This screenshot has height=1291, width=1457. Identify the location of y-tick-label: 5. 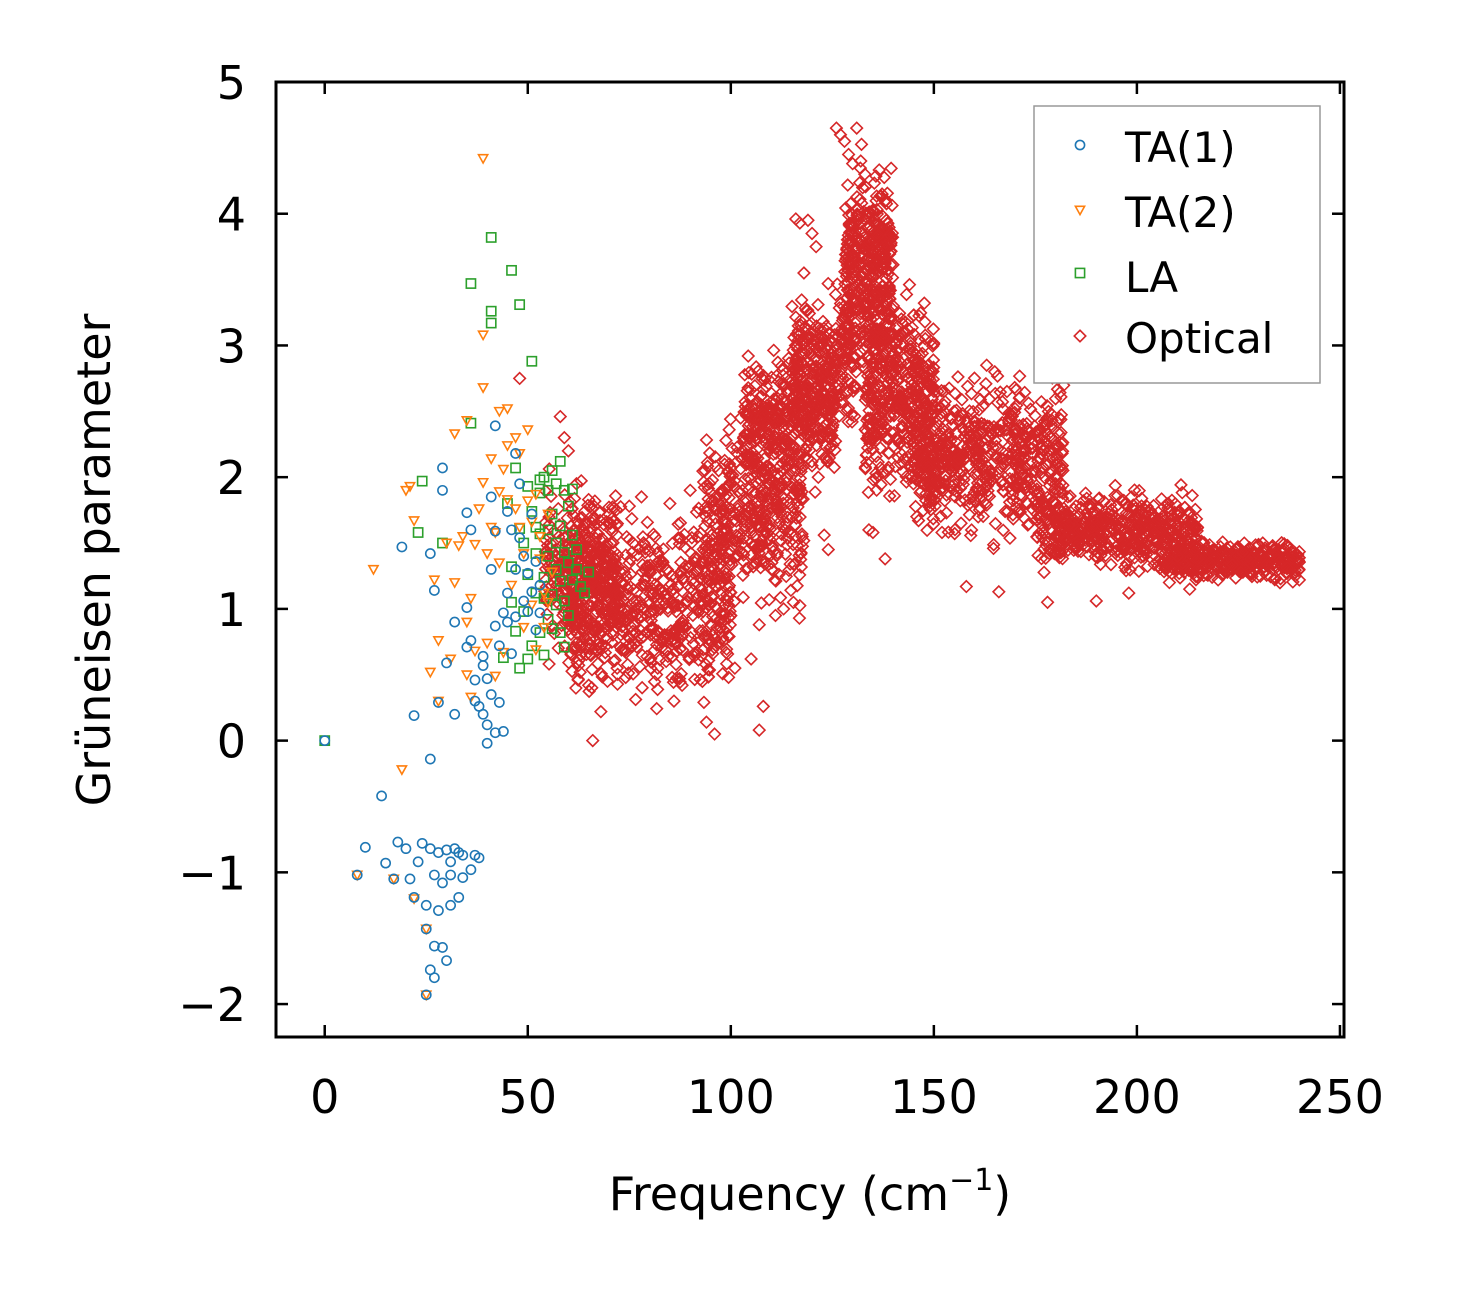
(231, 83).